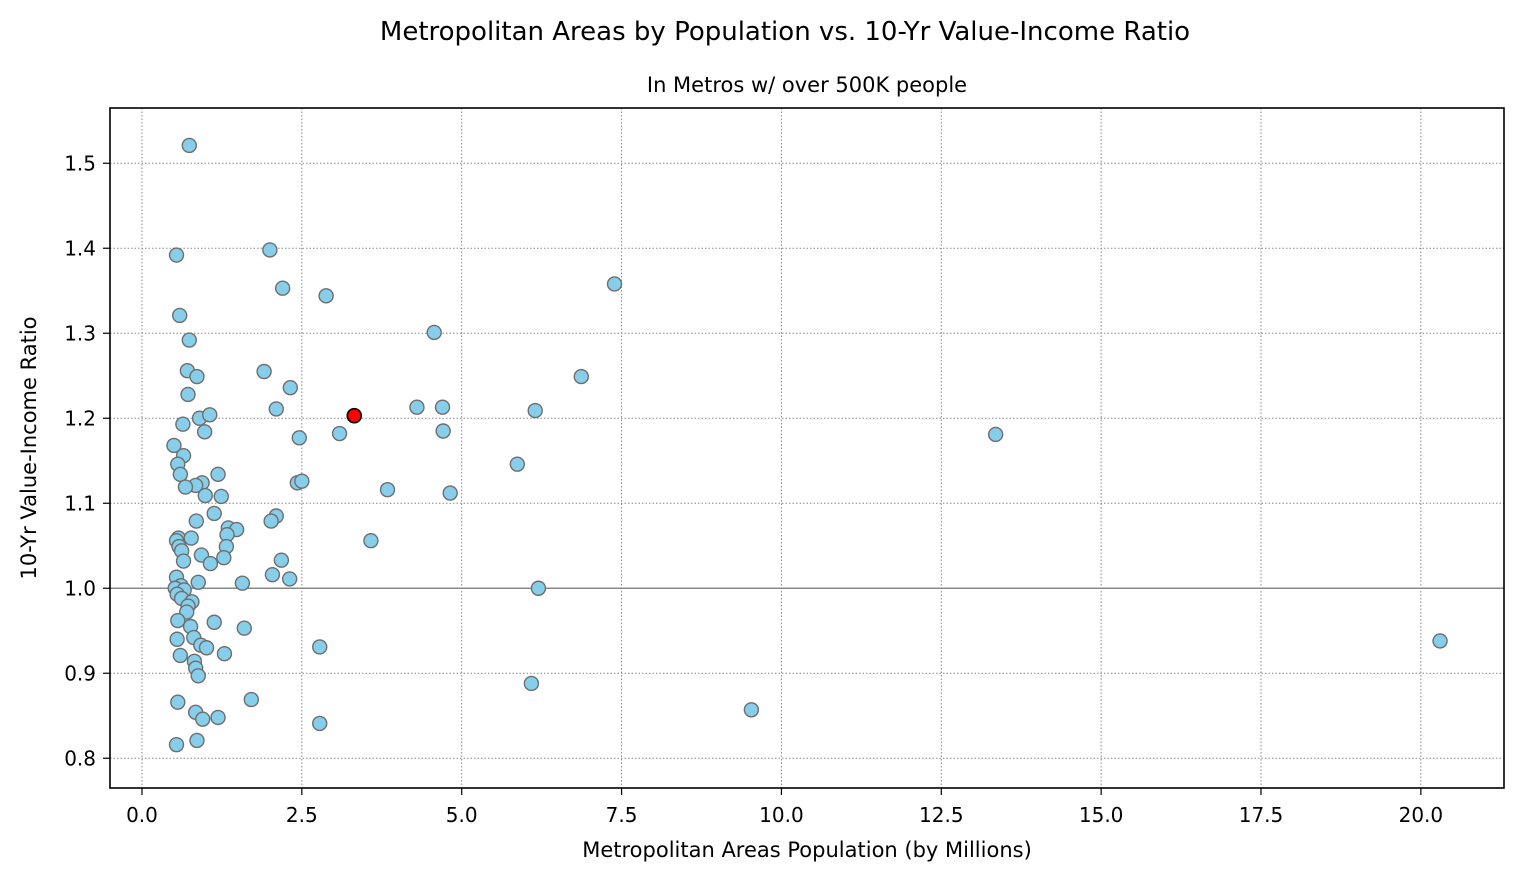  What do you see at coordinates (1261, 815) in the screenshot?
I see `x-tick-label: 17.5` at bounding box center [1261, 815].